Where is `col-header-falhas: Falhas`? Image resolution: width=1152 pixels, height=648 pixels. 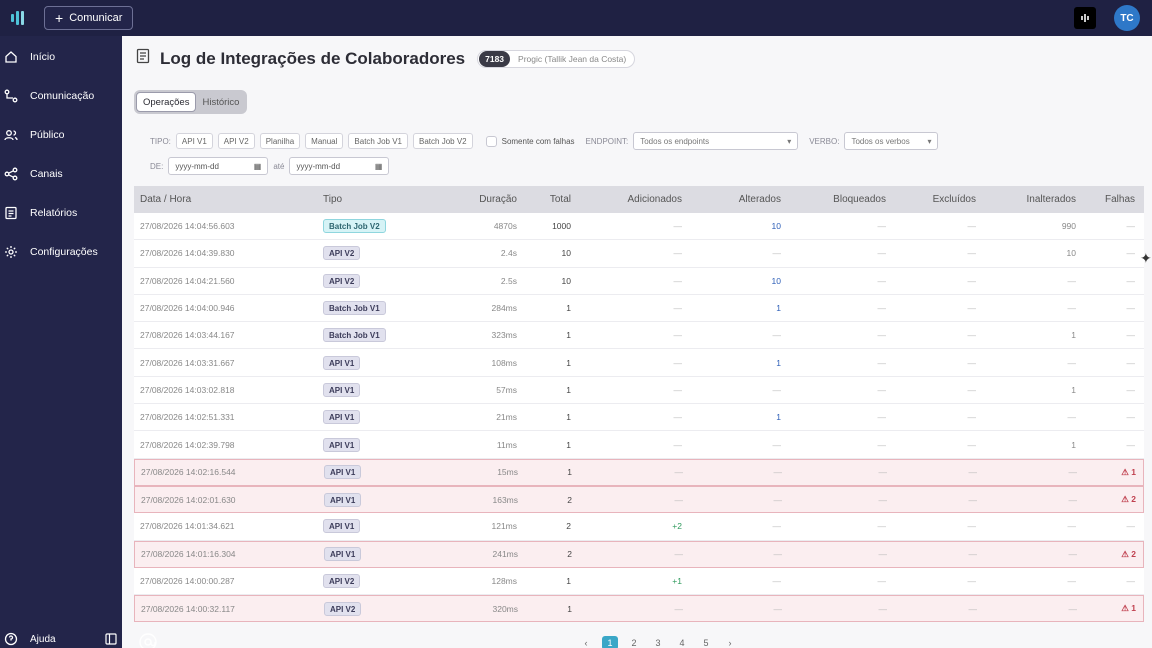 col-header-falhas: Falhas is located at coordinates (1119, 199).